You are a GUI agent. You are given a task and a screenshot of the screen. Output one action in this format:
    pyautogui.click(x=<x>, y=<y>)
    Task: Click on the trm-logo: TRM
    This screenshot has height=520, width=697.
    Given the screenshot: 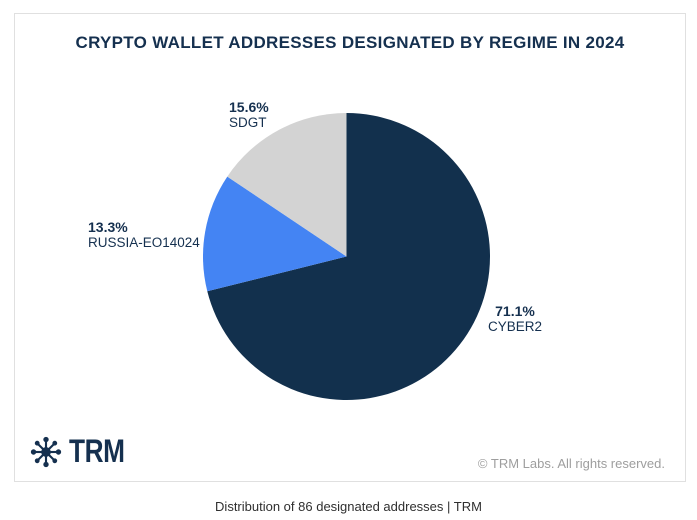 What is the action you would take?
    pyautogui.click(x=83, y=451)
    